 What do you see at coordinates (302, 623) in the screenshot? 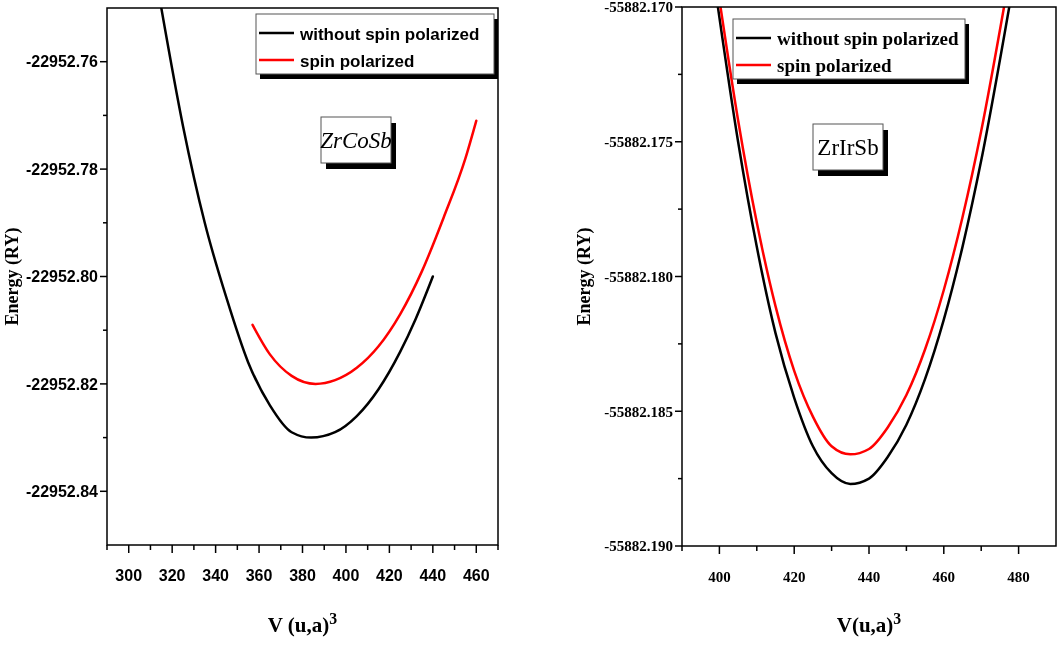
I see `x-axis-title: V (u,a)$^{3}$` at bounding box center [302, 623].